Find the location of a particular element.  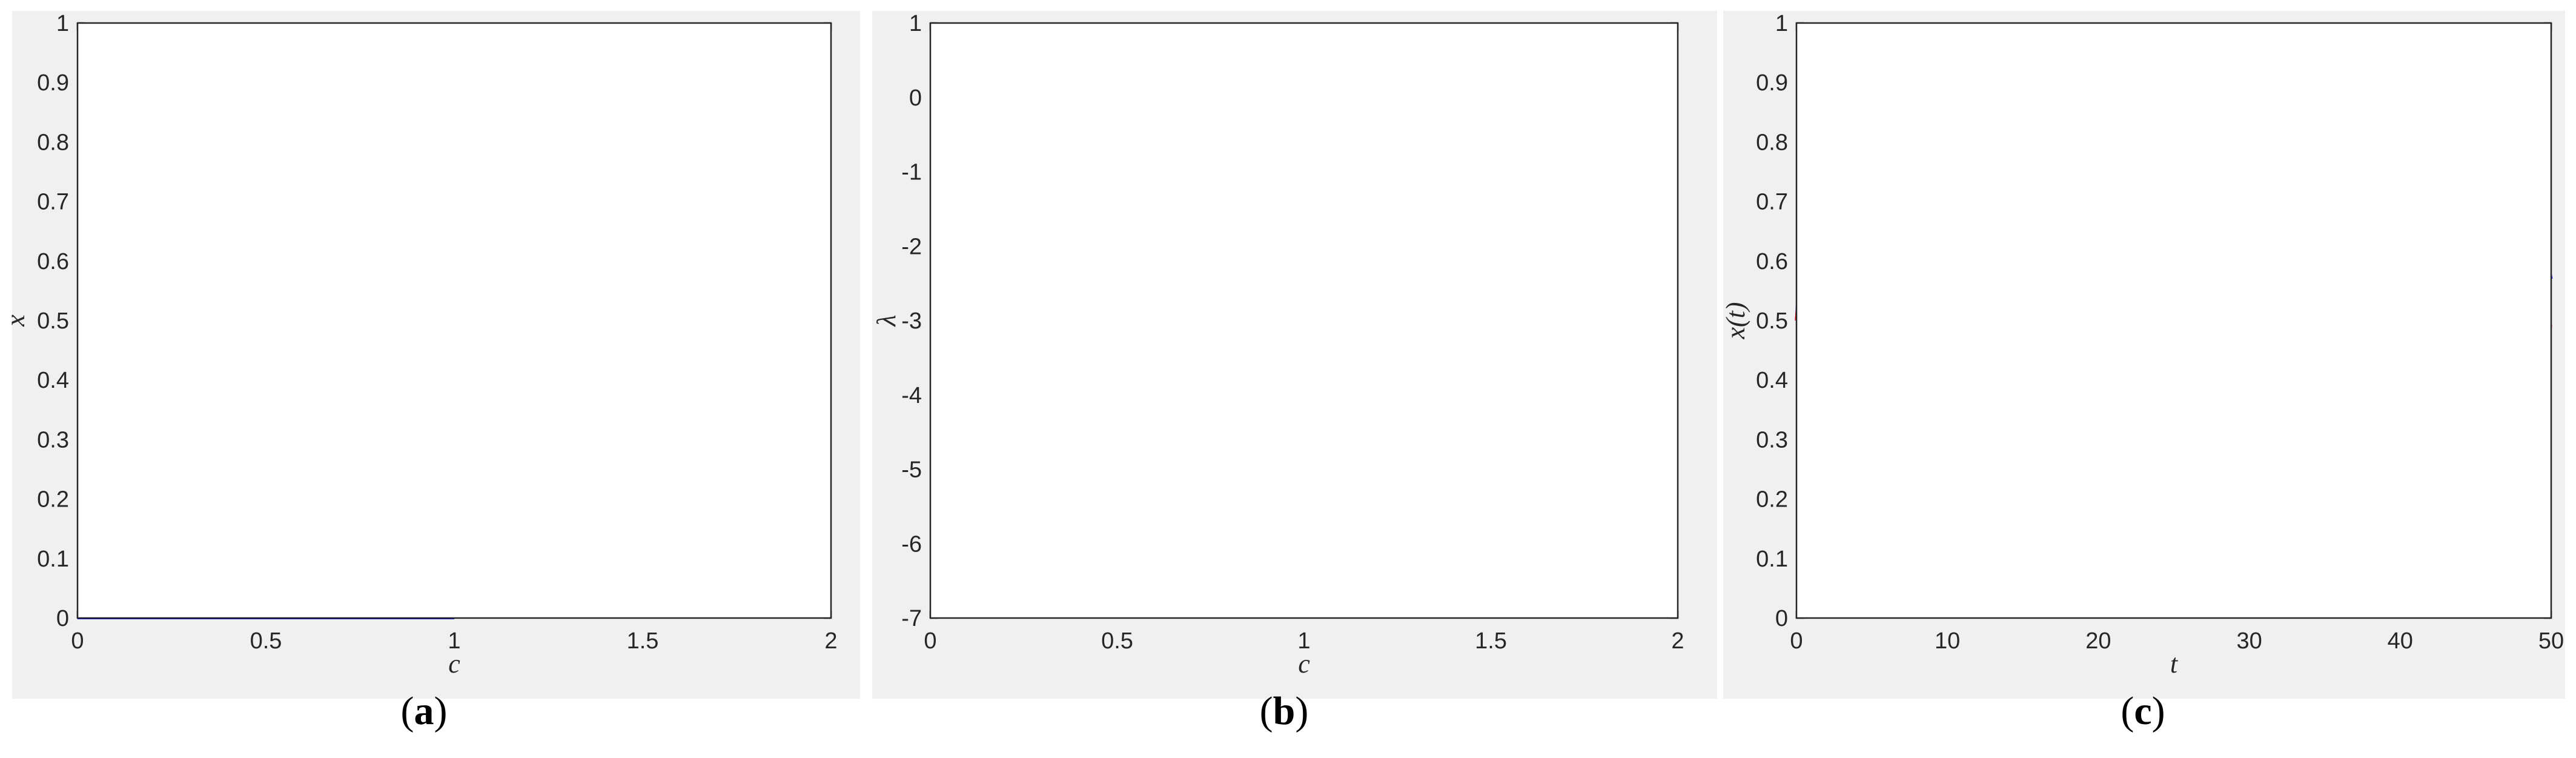

caption-part: c is located at coordinates (2142, 711).